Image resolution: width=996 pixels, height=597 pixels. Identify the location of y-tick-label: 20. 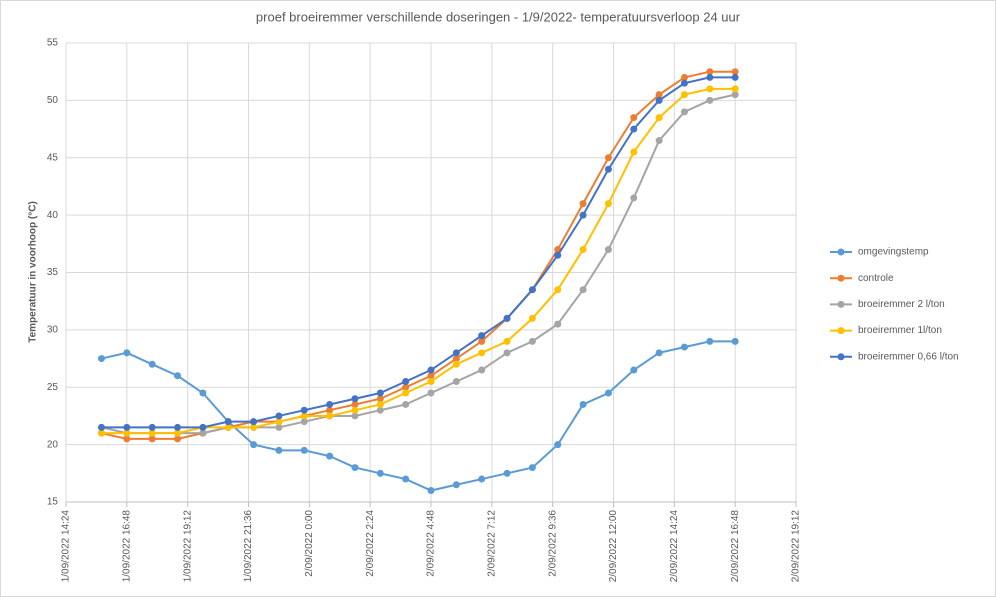
(53, 444).